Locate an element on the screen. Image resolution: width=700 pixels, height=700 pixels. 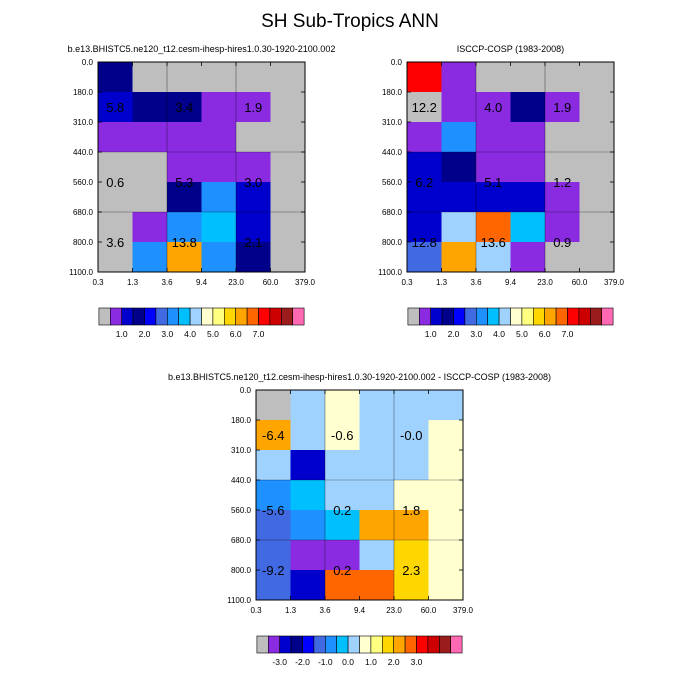
cell-value-label: 1.9 is located at coordinates (562, 107).